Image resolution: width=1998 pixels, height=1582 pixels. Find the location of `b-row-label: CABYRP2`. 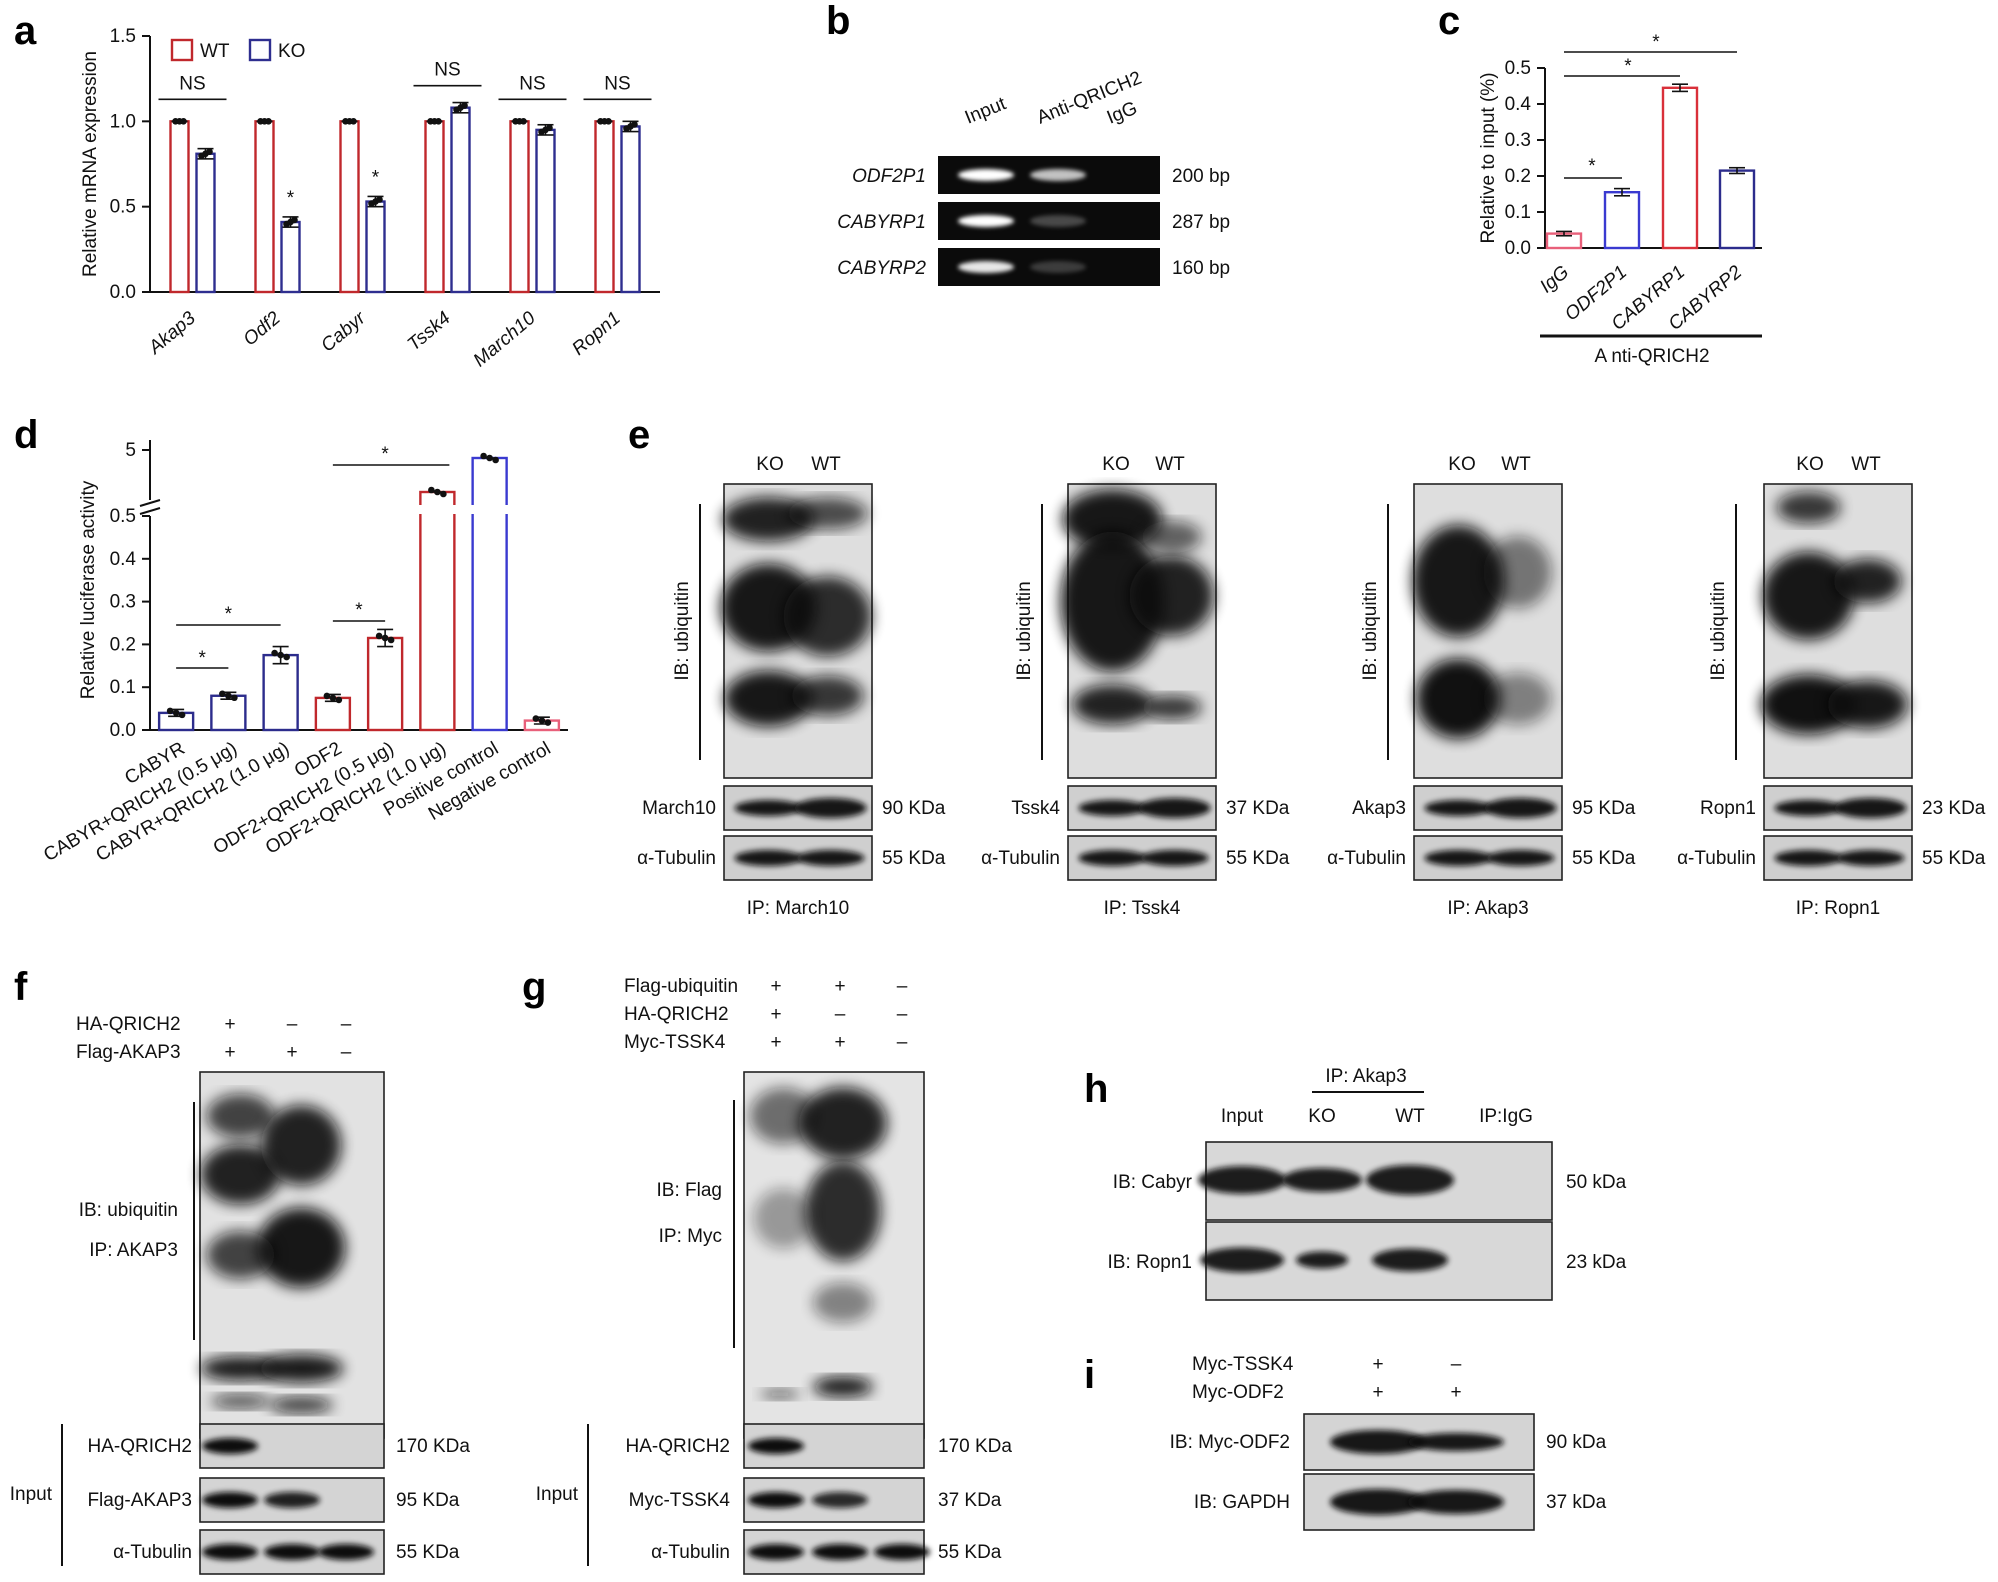

b-row-label: CABYRP2 is located at coordinates (881, 268).